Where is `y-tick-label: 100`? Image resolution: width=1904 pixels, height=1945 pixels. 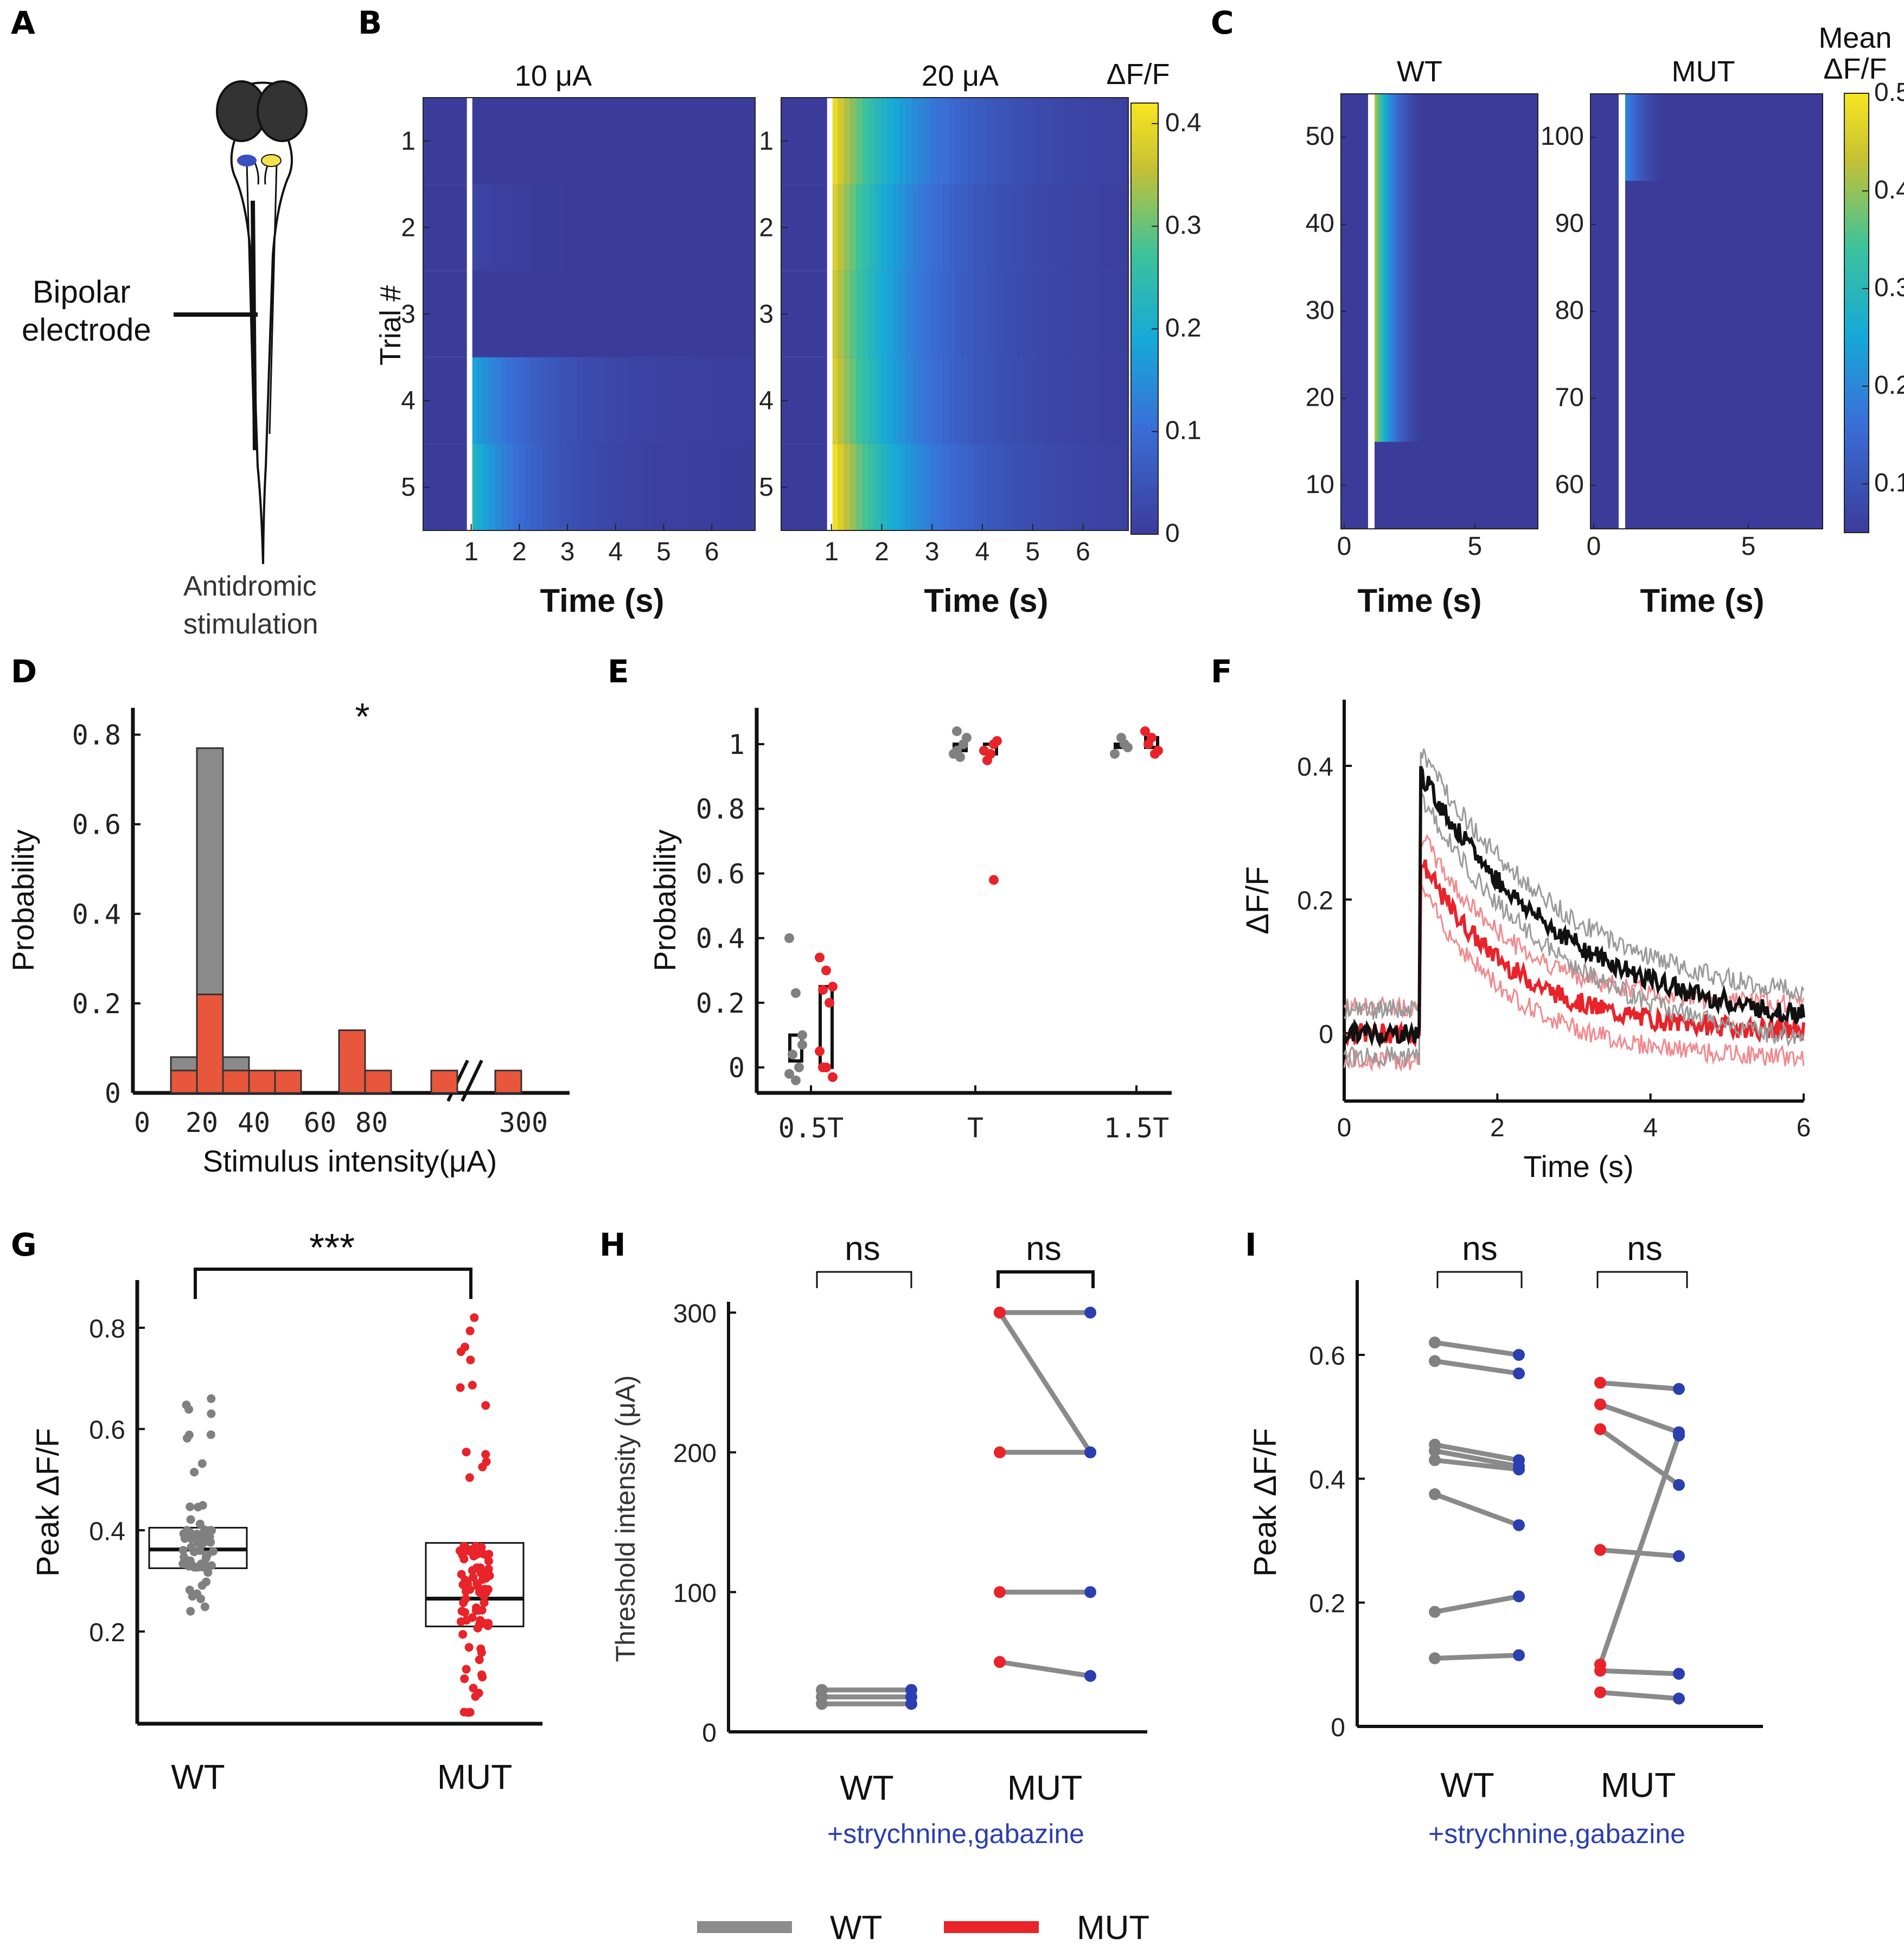 y-tick-label: 100 is located at coordinates (1562, 136).